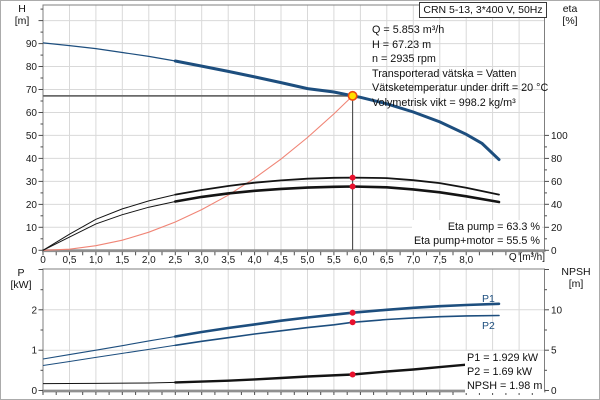 The width and height of the screenshot is (600, 400). Describe the element at coordinates (32, 182) in the screenshot. I see `svg-text: 30` at that location.